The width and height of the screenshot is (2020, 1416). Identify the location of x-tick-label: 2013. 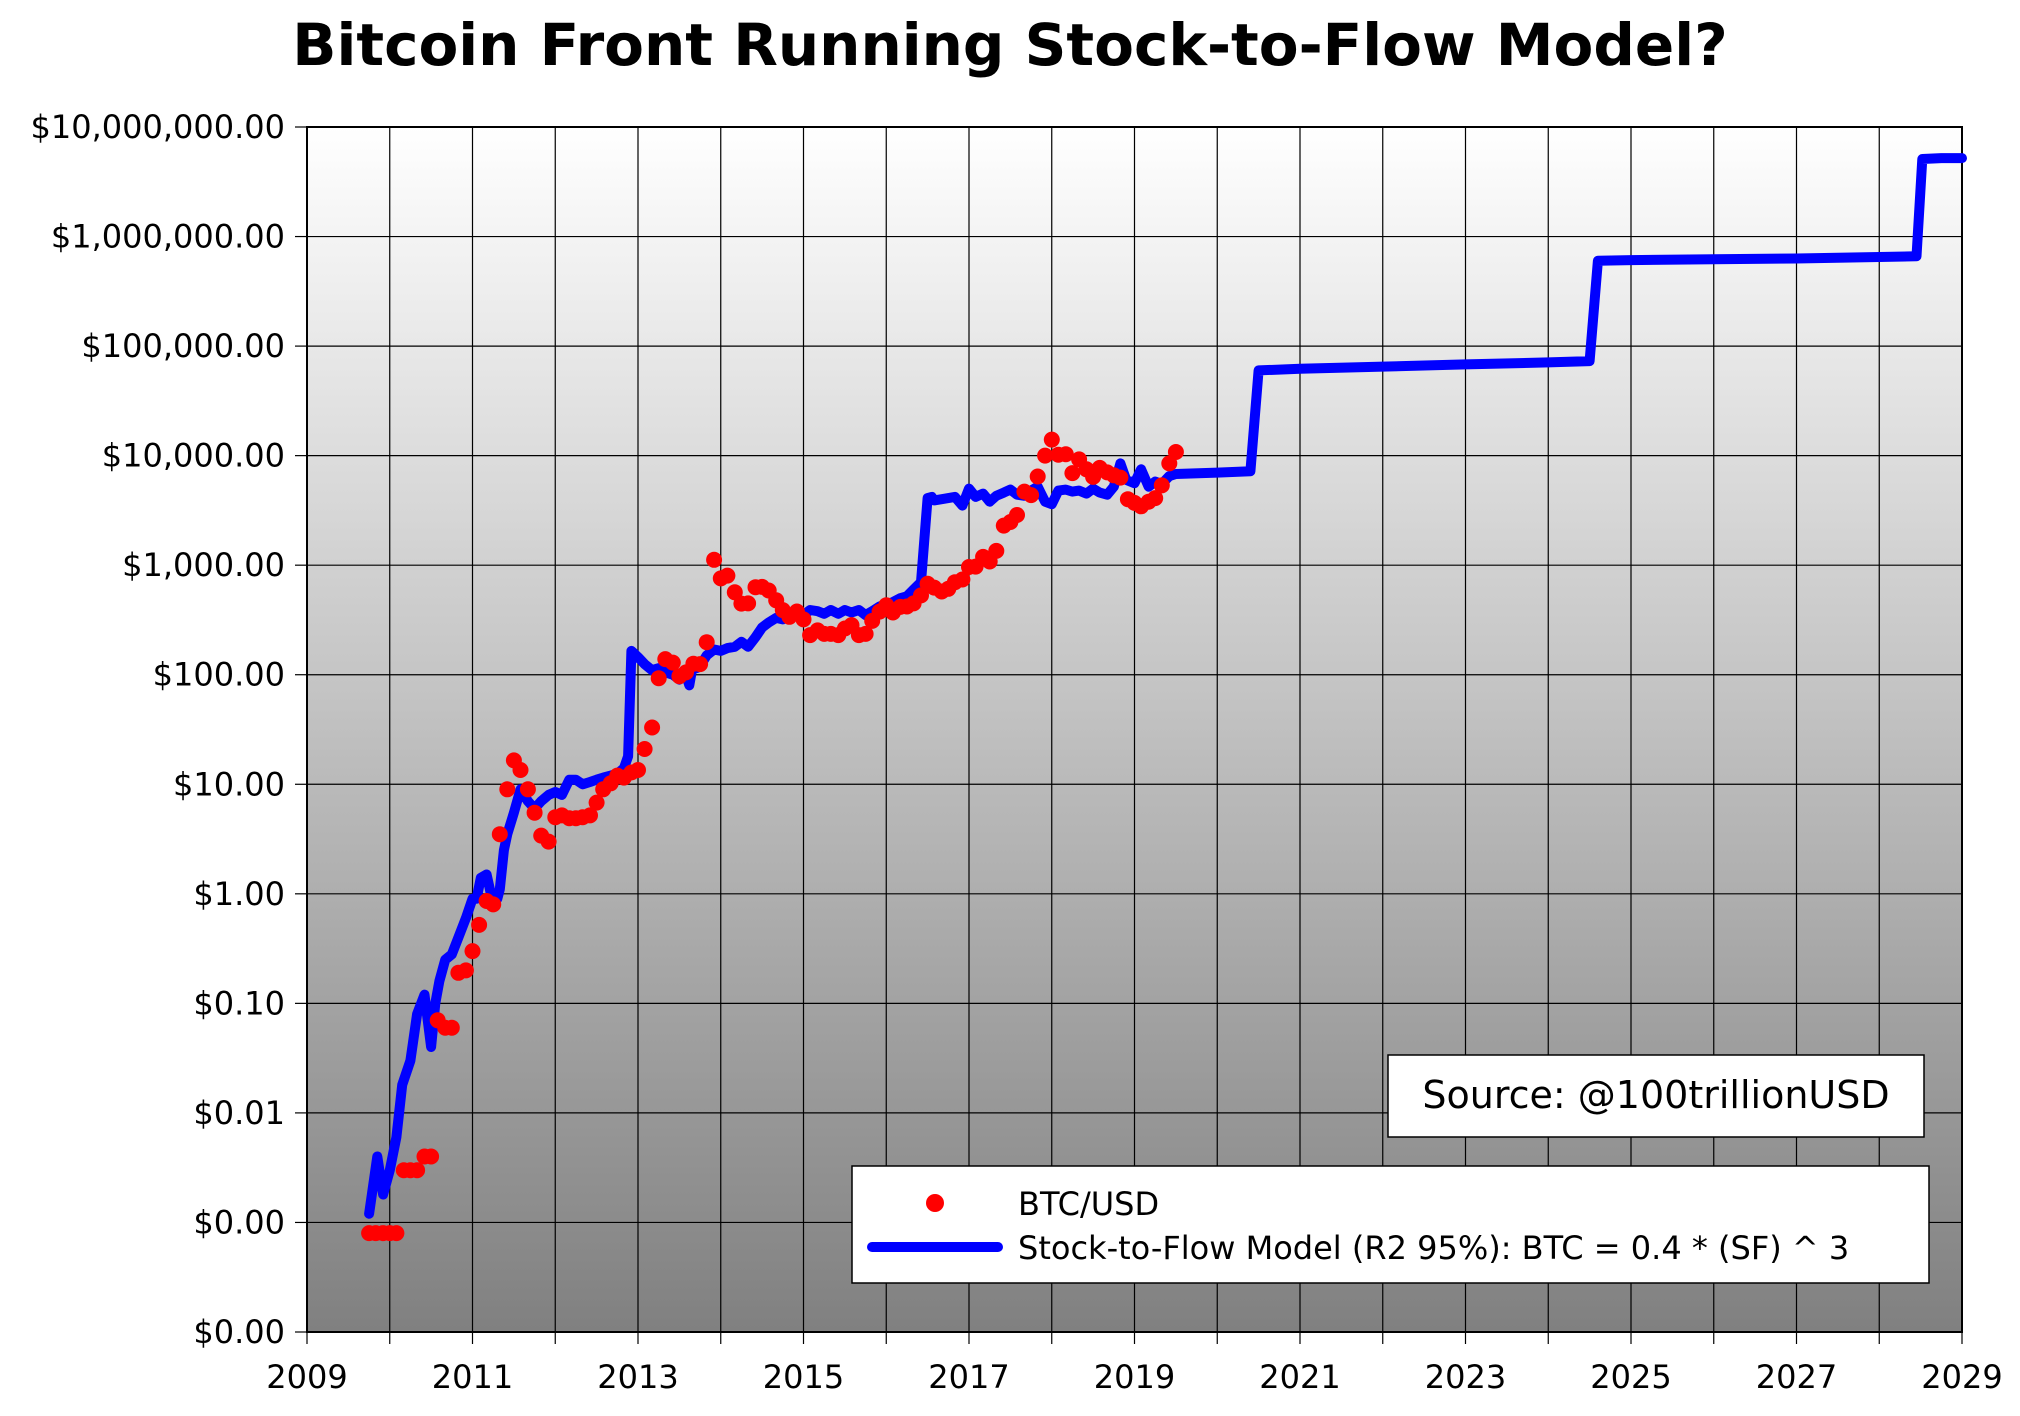
(637, 1377).